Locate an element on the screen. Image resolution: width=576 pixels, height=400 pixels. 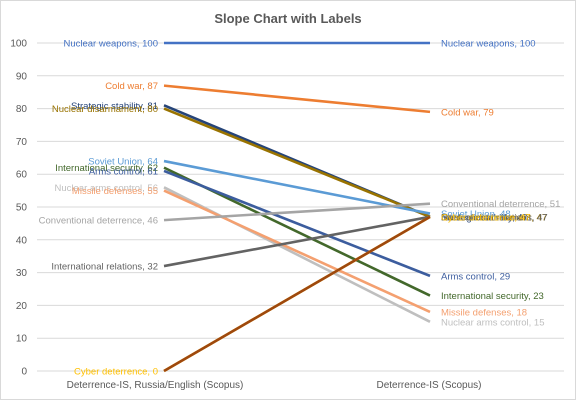
point-label-right: Arms control, 29 is located at coordinates (475, 276).